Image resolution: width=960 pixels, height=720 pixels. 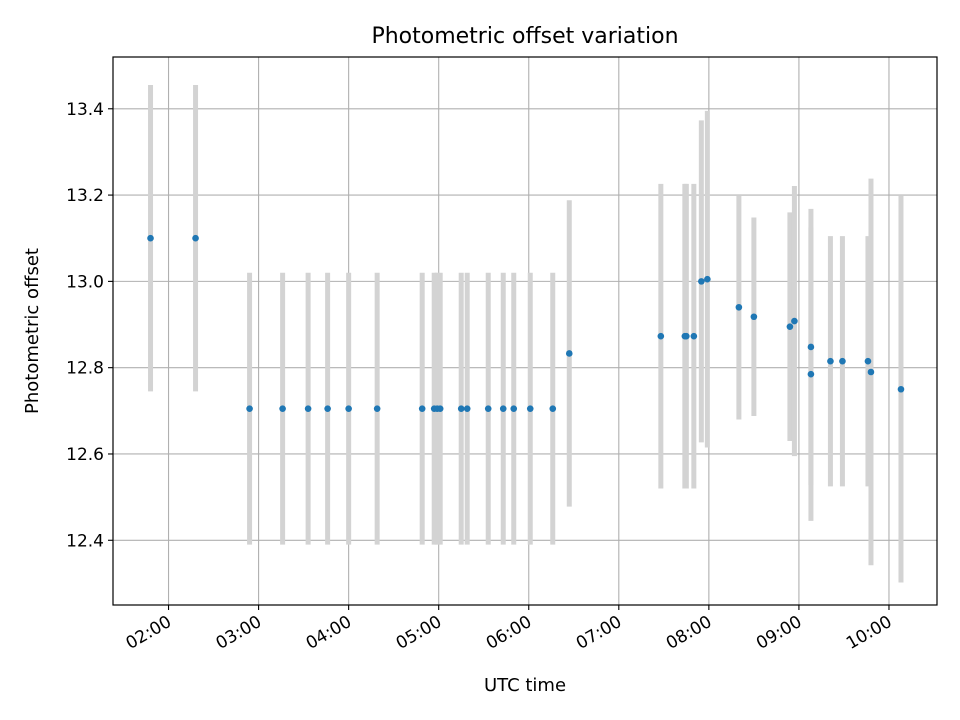 What do you see at coordinates (869, 633) in the screenshot?
I see `x-tick-label: 10:00` at bounding box center [869, 633].